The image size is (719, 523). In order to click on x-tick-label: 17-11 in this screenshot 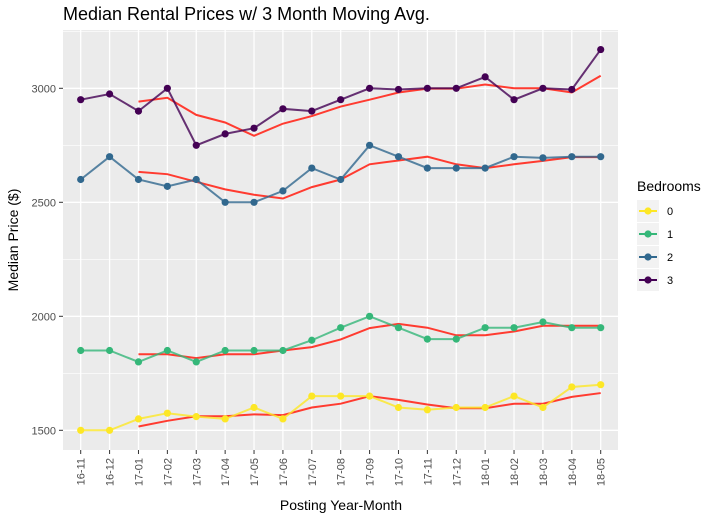, I will do `click(428, 471)`.